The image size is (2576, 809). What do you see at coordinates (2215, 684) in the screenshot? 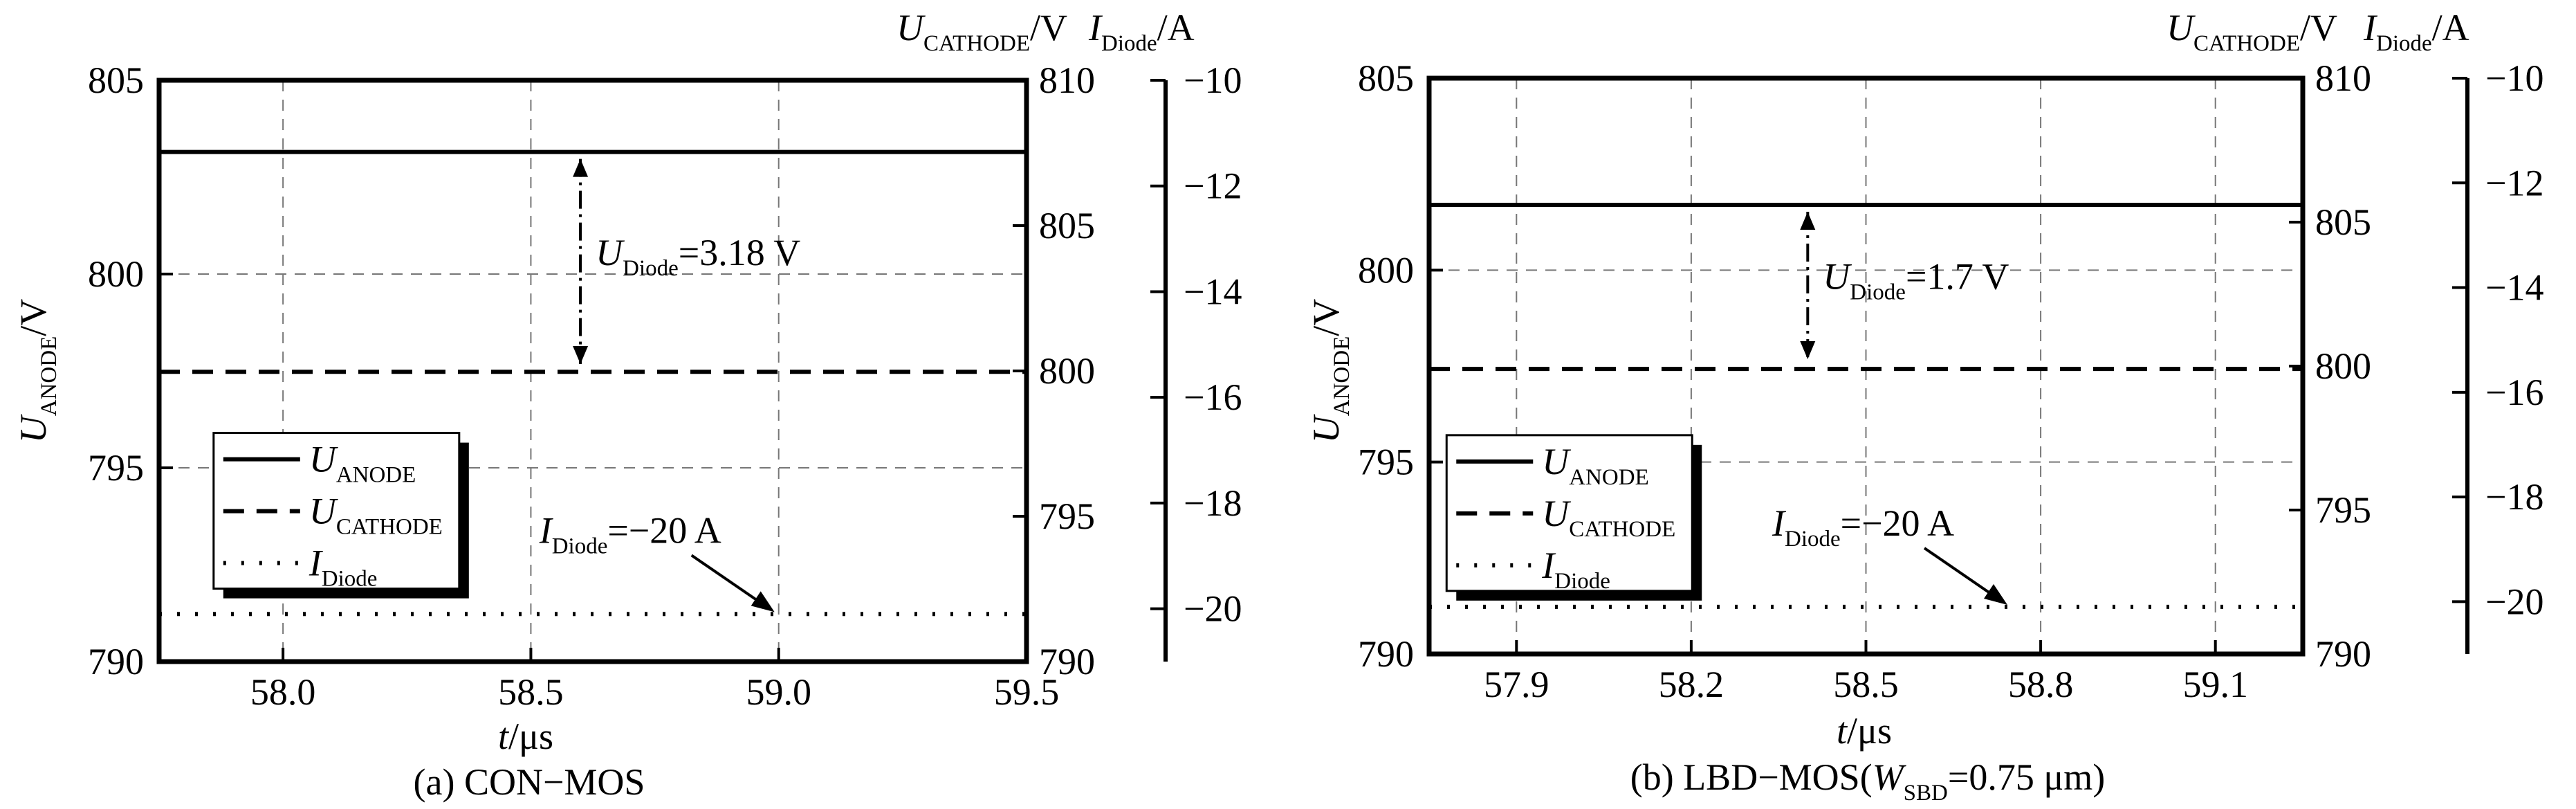
I see `x-tick-label: 59.1` at bounding box center [2215, 684].